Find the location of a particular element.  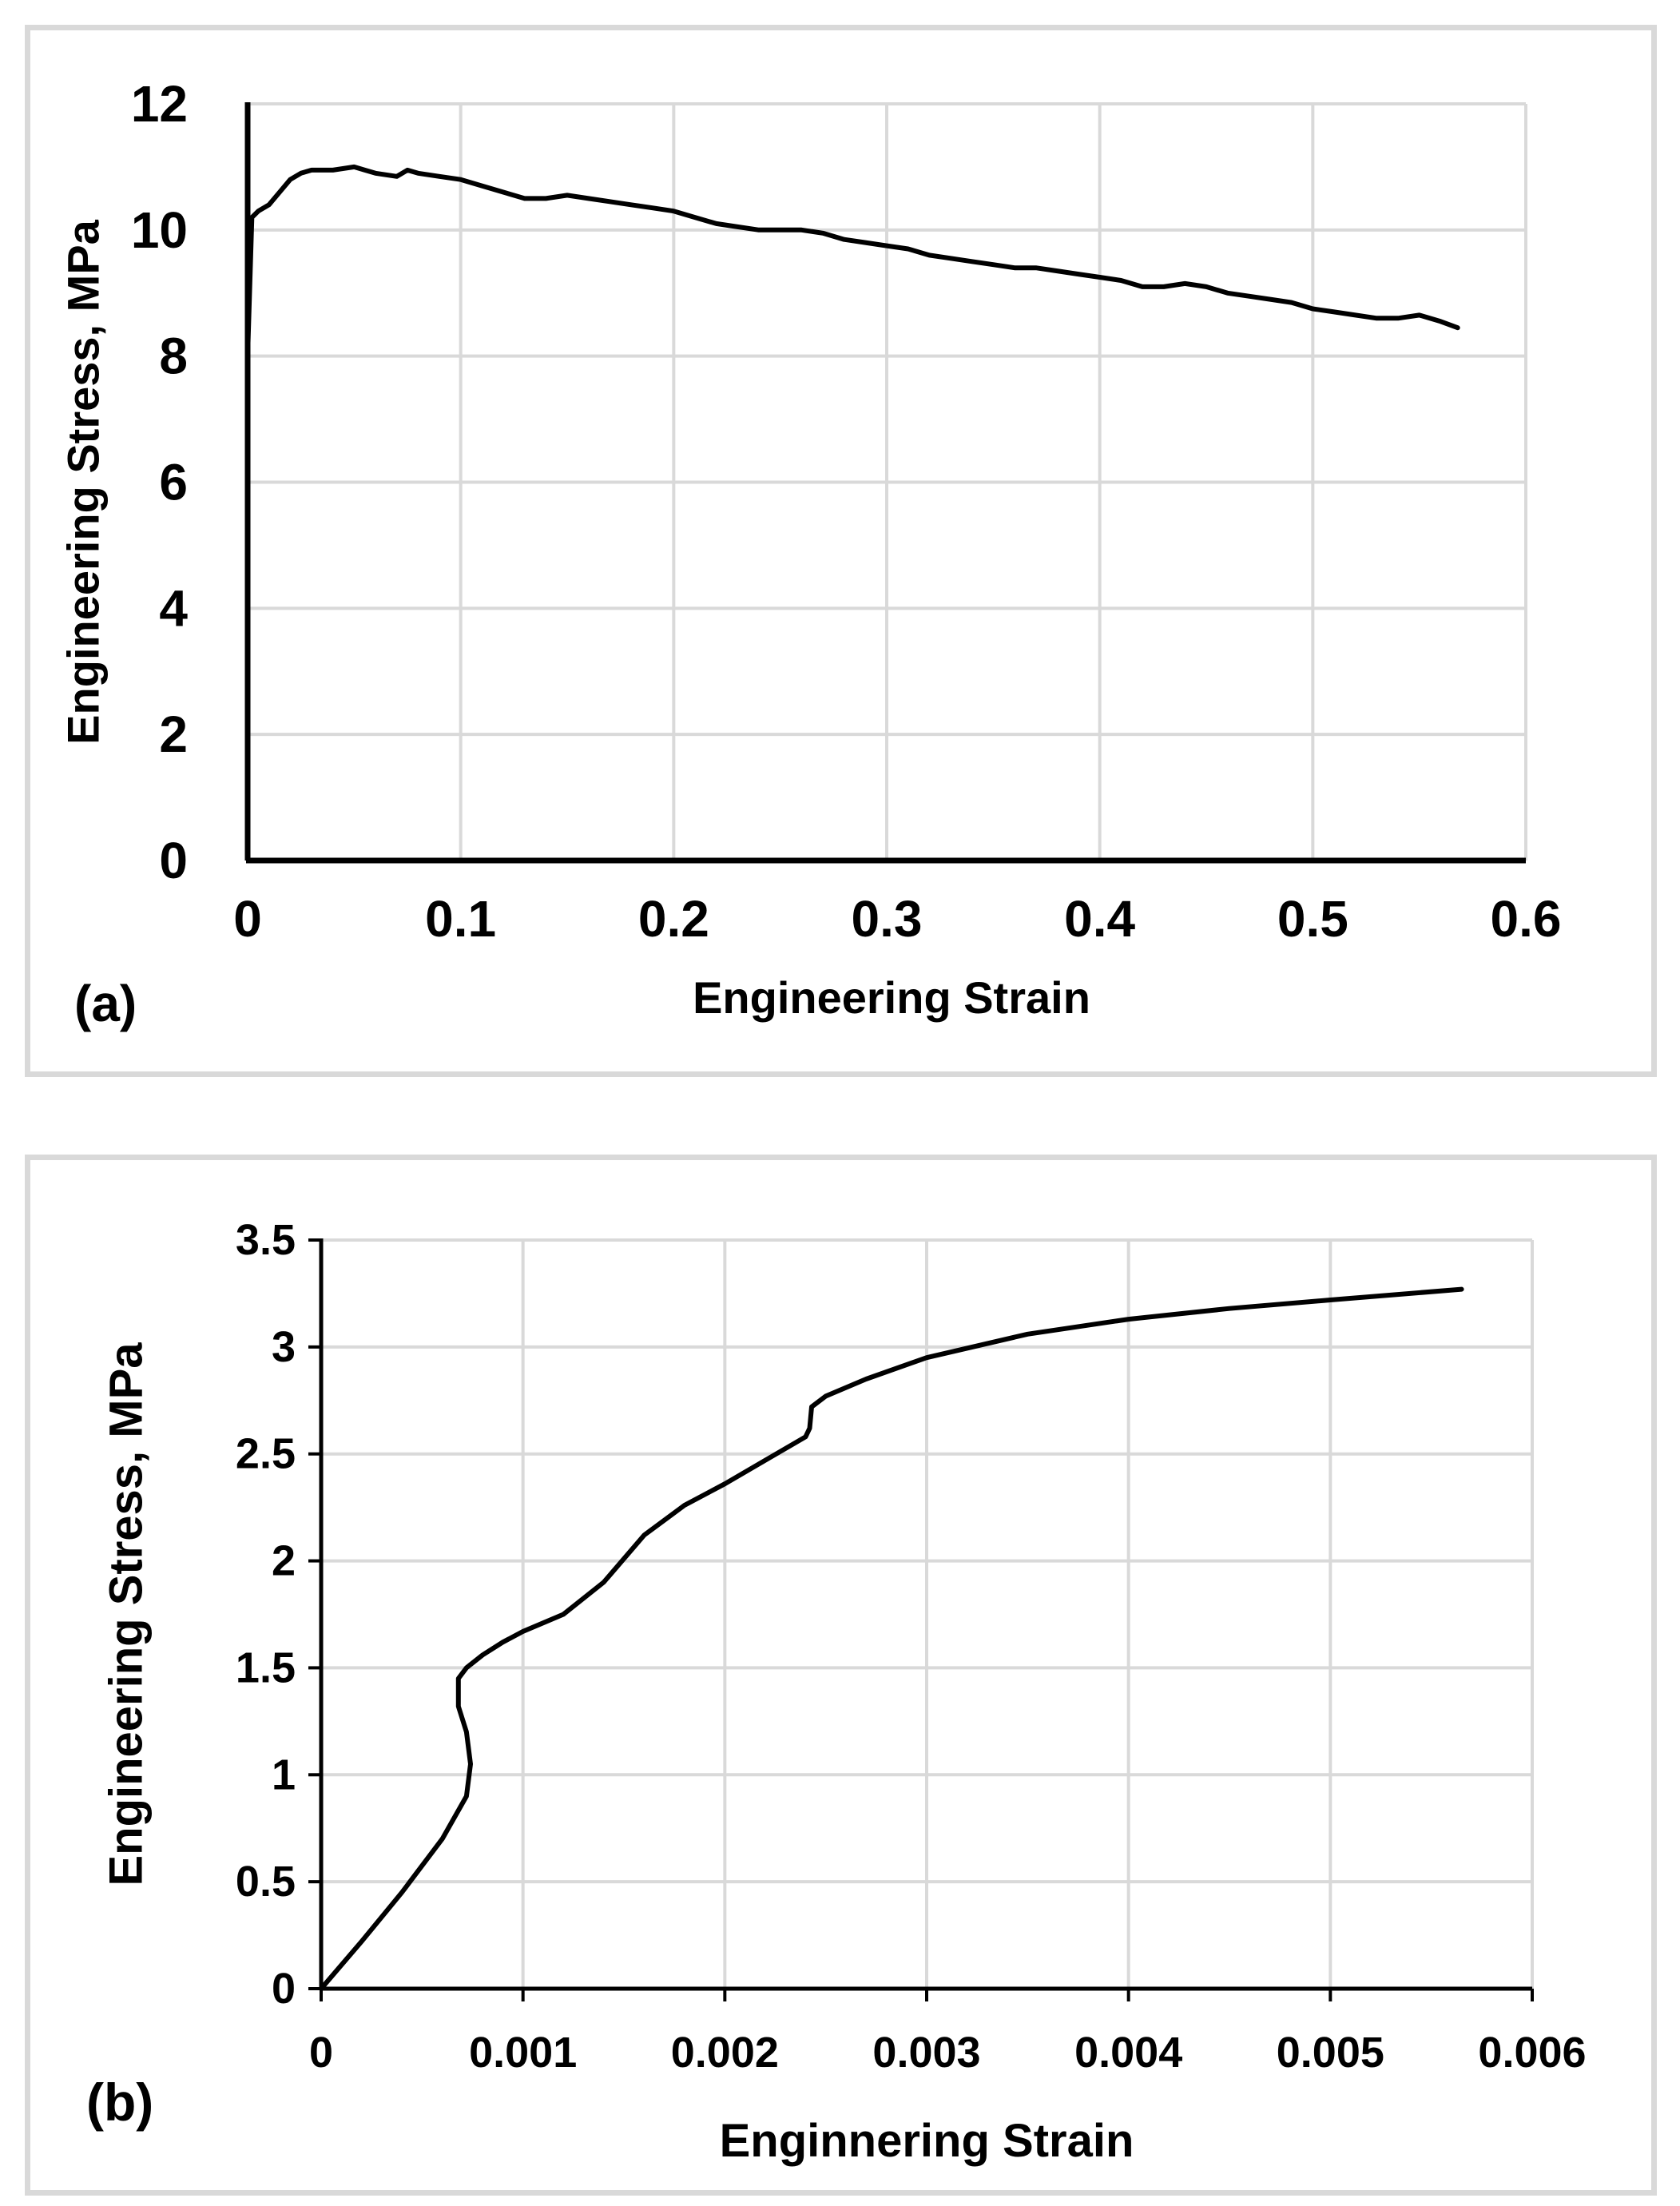

y-tick-label: 1.5 is located at coordinates (266, 1667).